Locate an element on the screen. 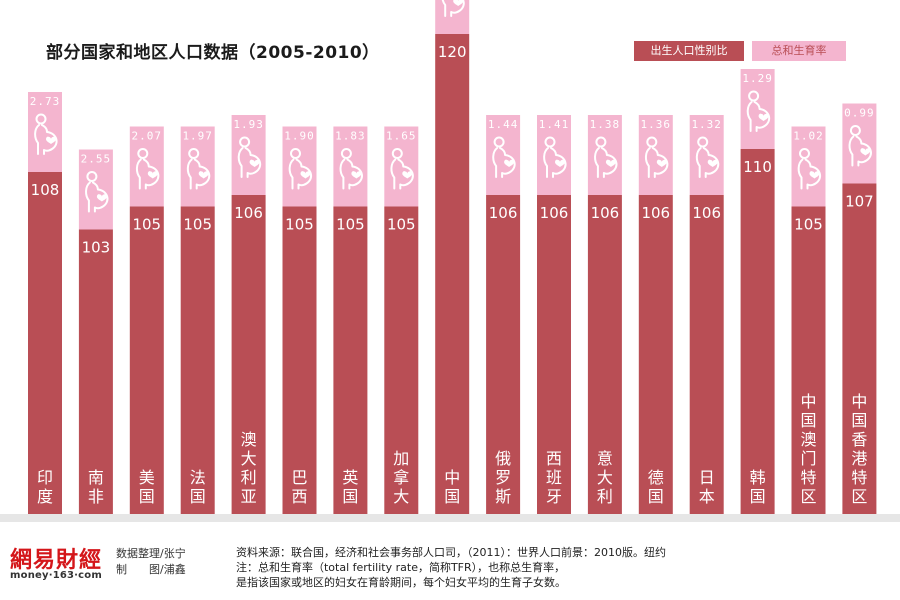 The image size is (900, 600). category-label-char: 大 is located at coordinates (605, 477).